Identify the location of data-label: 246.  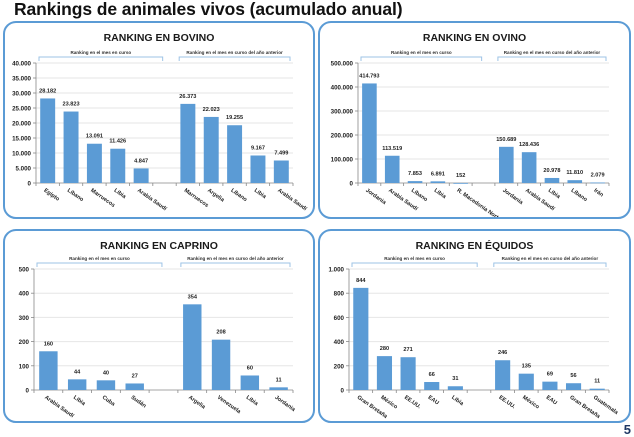
(502, 353).